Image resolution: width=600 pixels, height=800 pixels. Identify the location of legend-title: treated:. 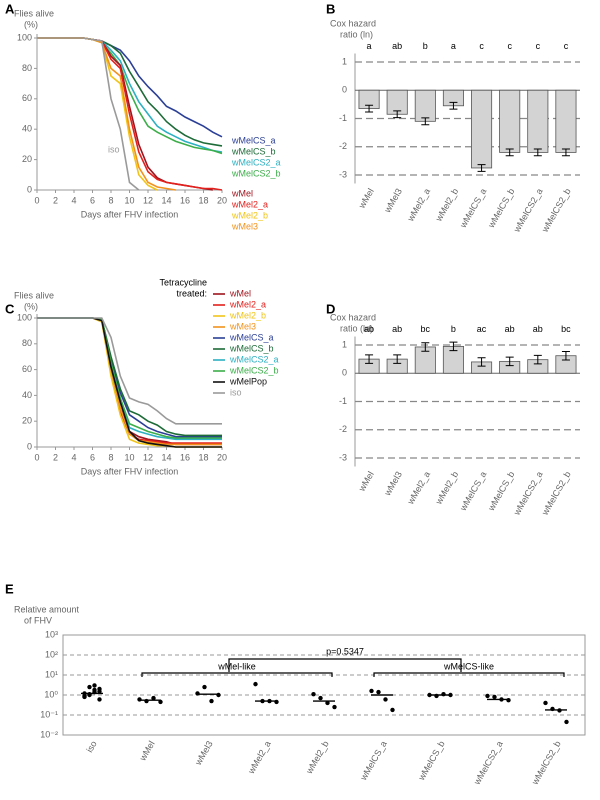
(191, 293).